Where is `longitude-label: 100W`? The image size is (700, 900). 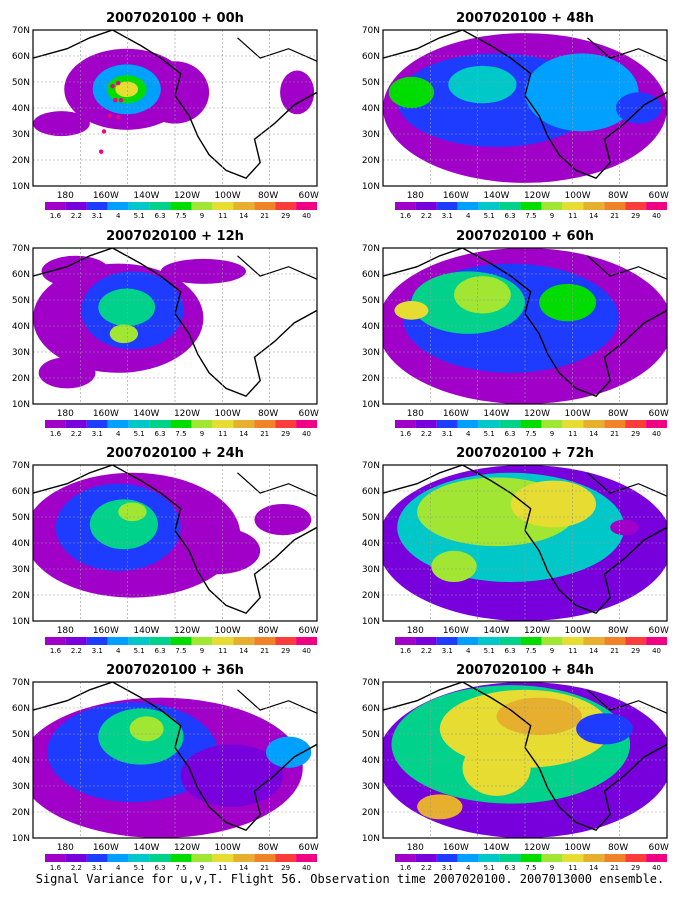 longitude-label: 100W is located at coordinates (578, 196).